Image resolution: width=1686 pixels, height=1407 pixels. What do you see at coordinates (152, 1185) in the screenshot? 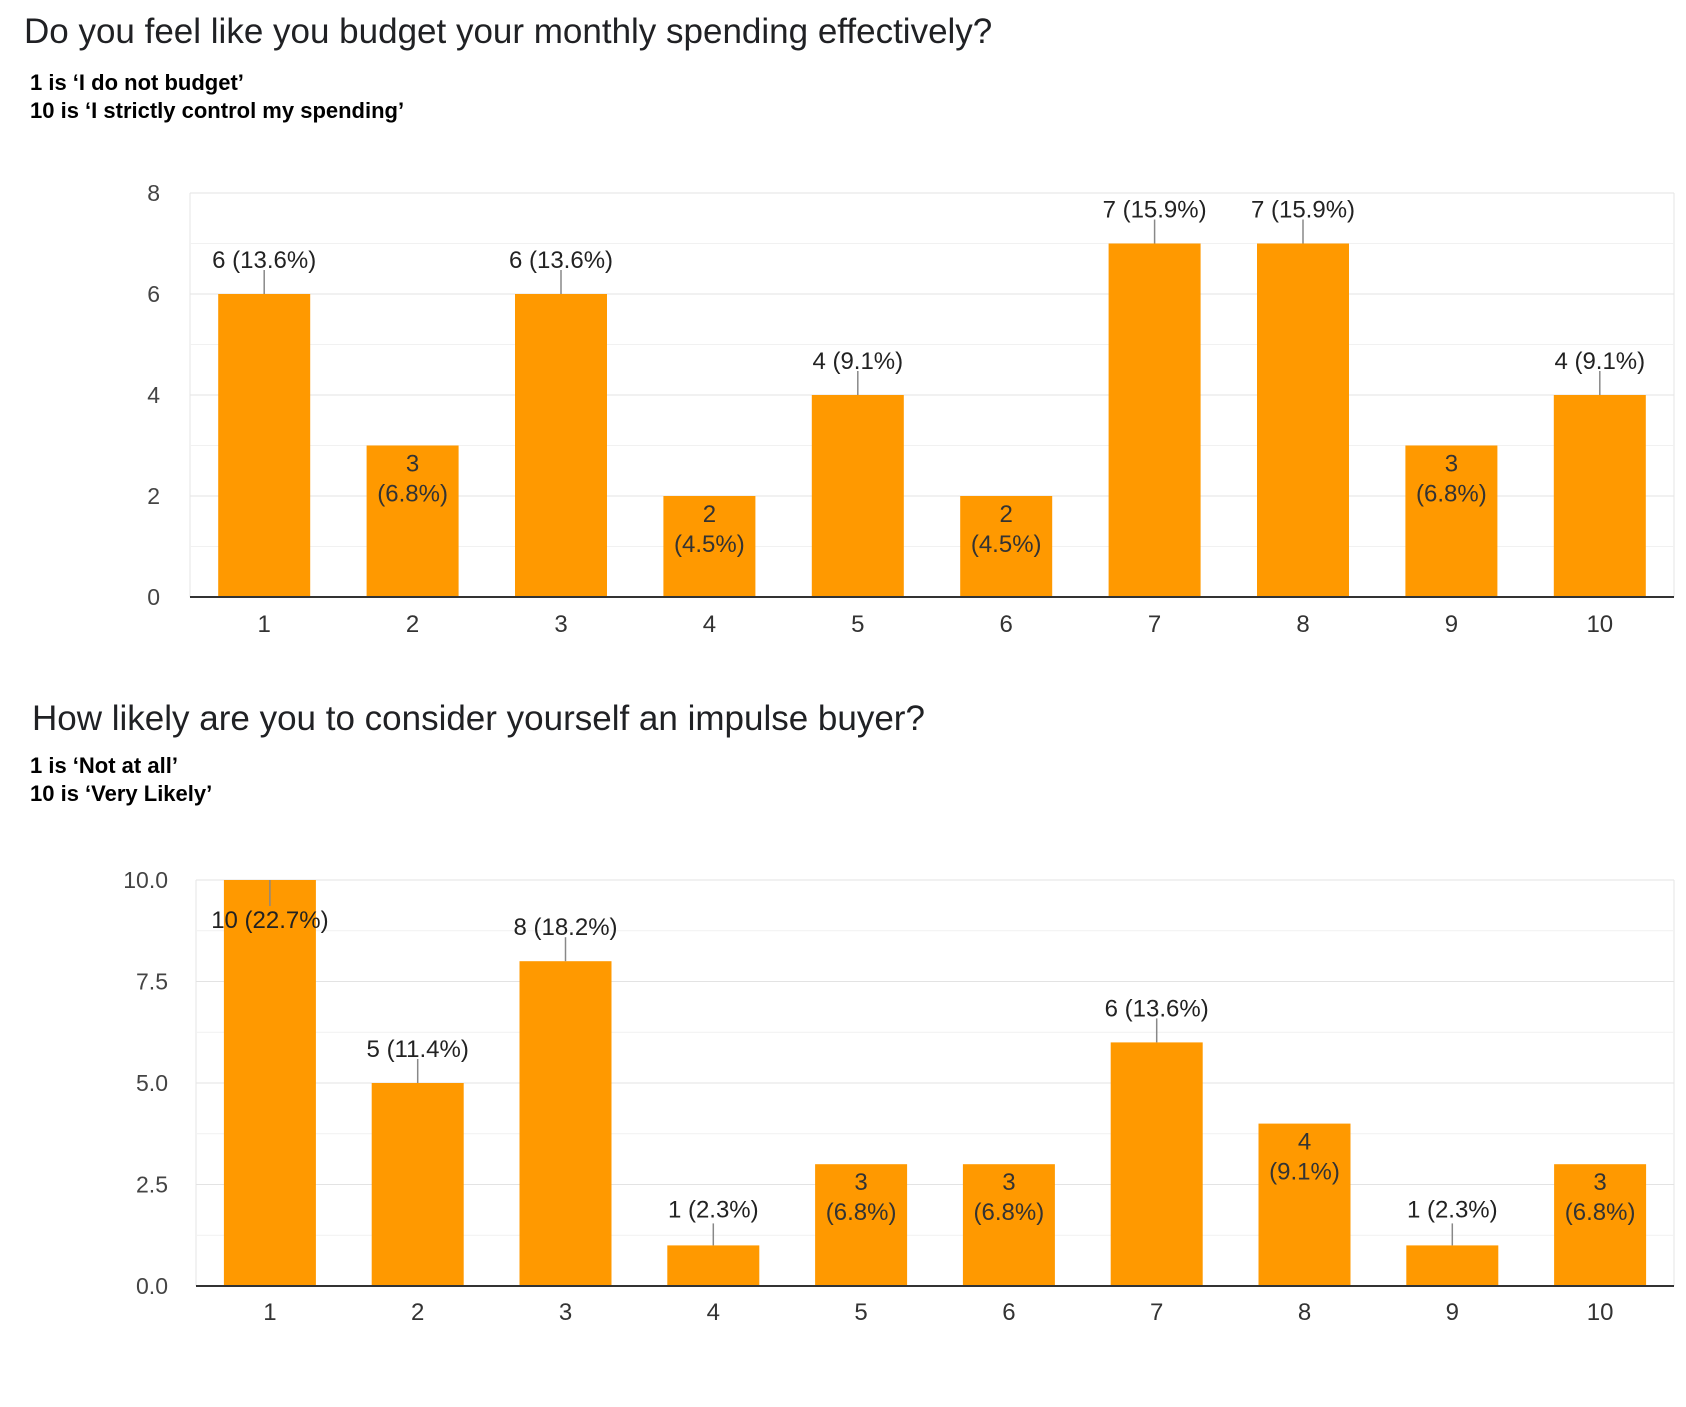
I see `y-tick-label: 2.5` at bounding box center [152, 1185].